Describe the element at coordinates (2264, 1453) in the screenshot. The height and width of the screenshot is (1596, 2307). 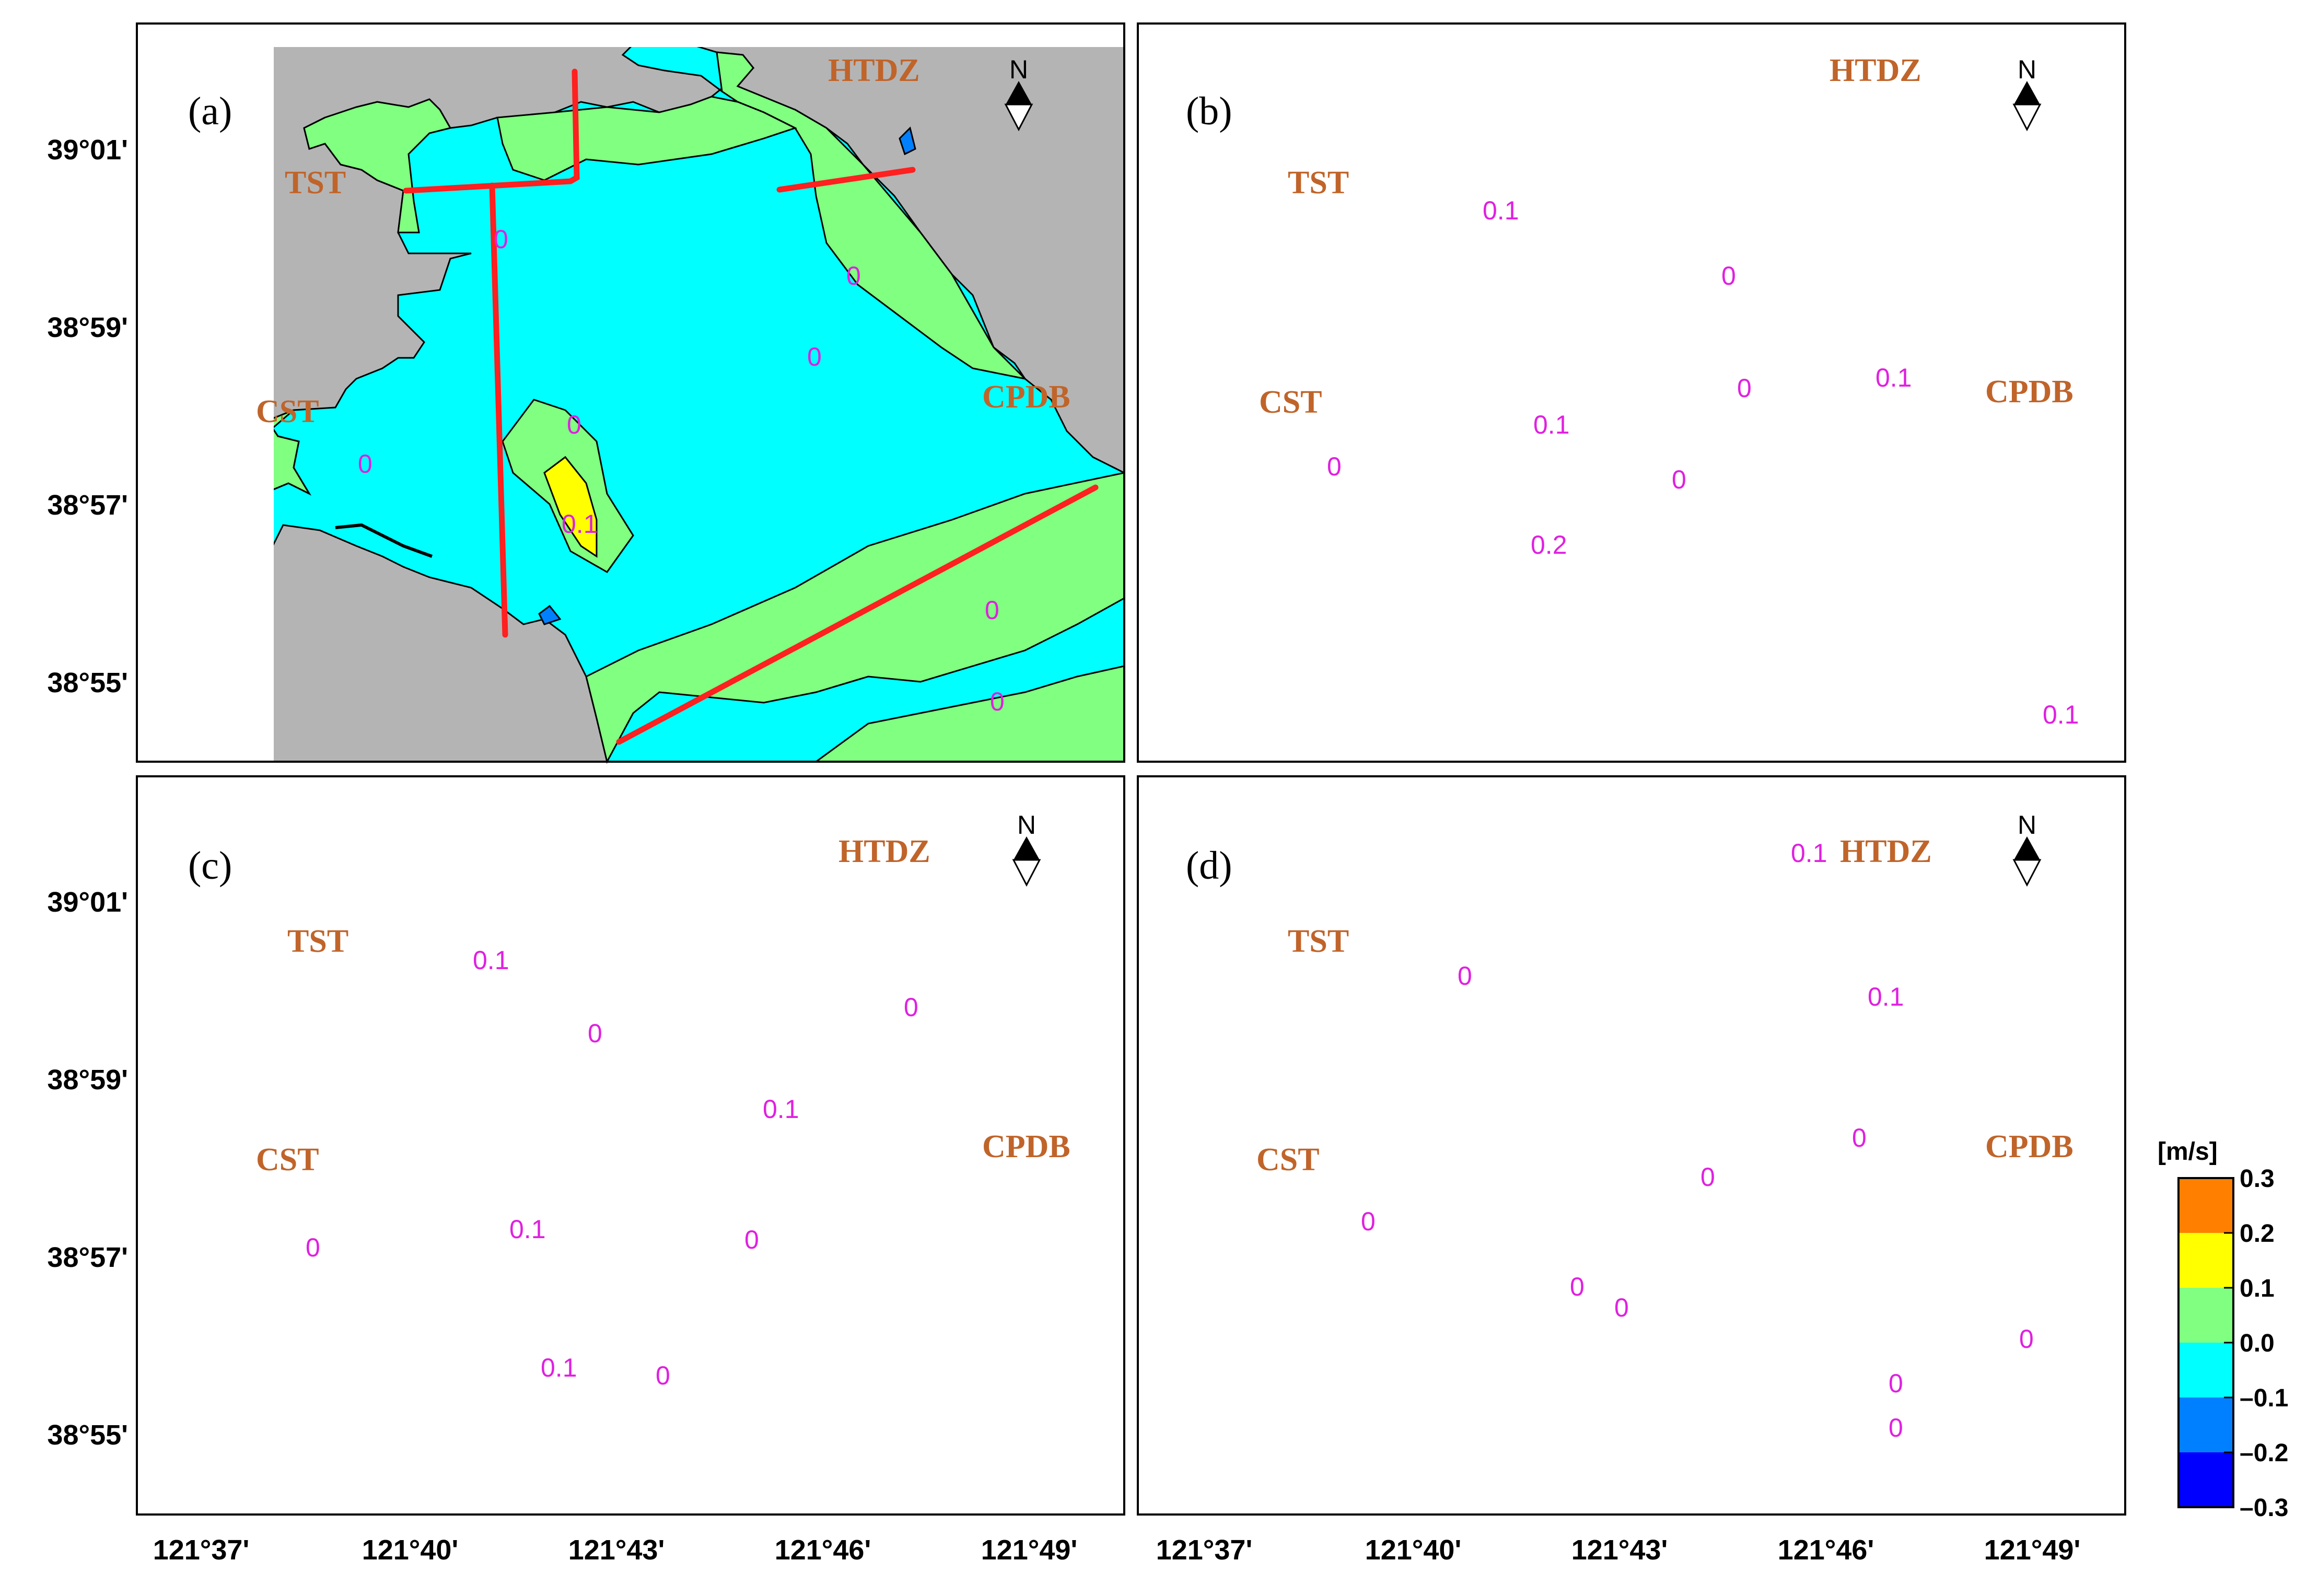
I see `colorbar-tick-label: –0.2` at that location.